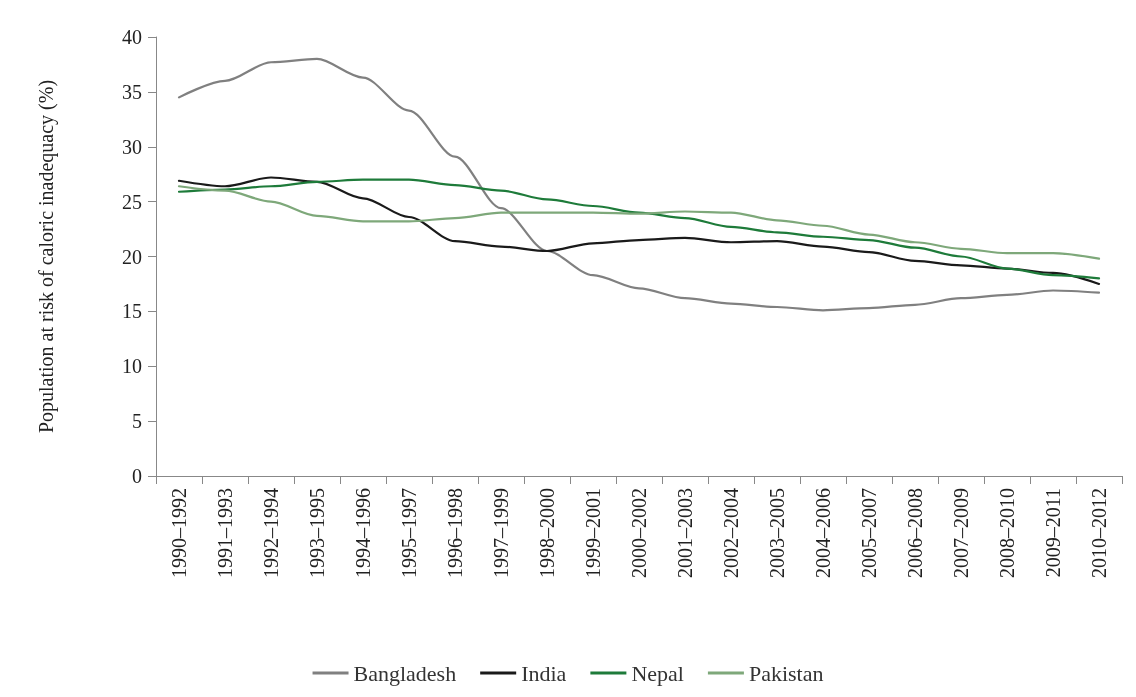 This screenshot has height=697, width=1136. Describe the element at coordinates (639, 222) in the screenshot. I see `line-series` at that location.